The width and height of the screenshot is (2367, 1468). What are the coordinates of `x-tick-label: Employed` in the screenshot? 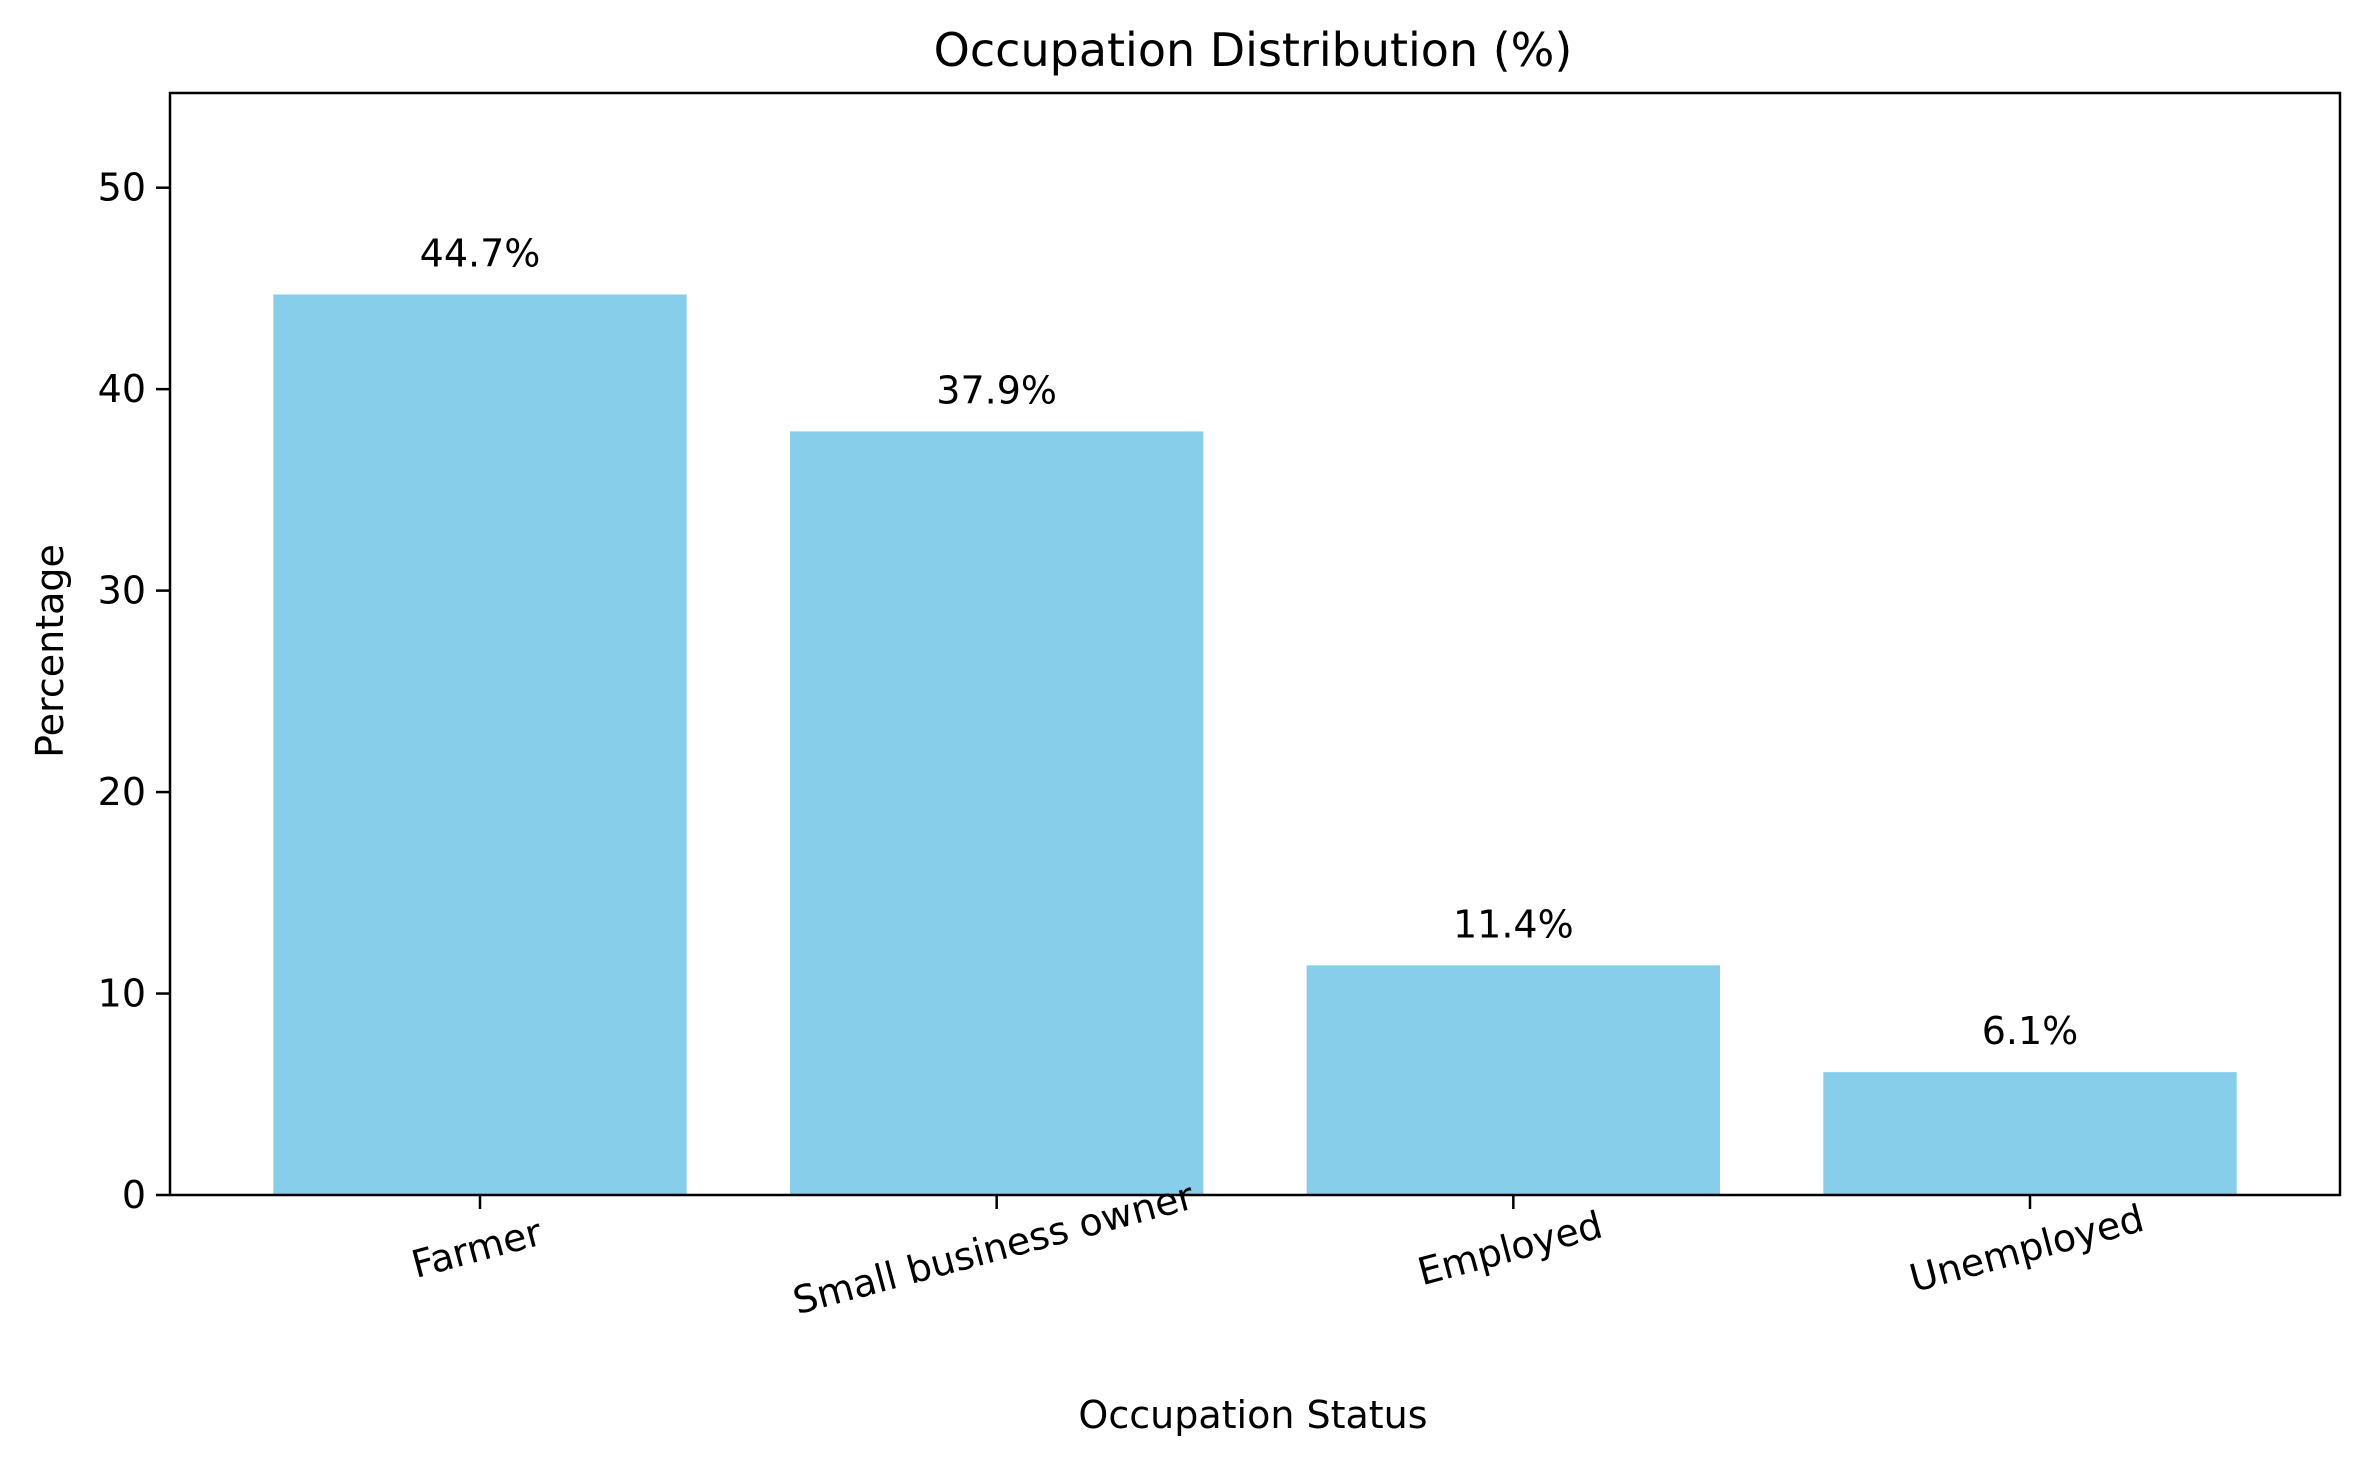 It's located at (1510, 1248).